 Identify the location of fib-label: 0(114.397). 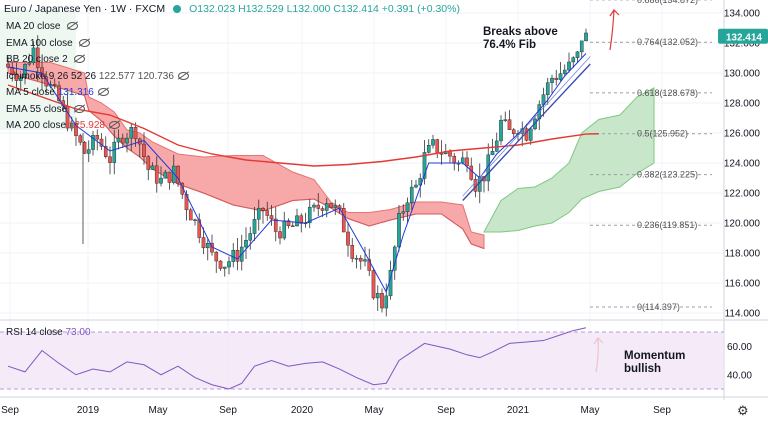
(658, 307).